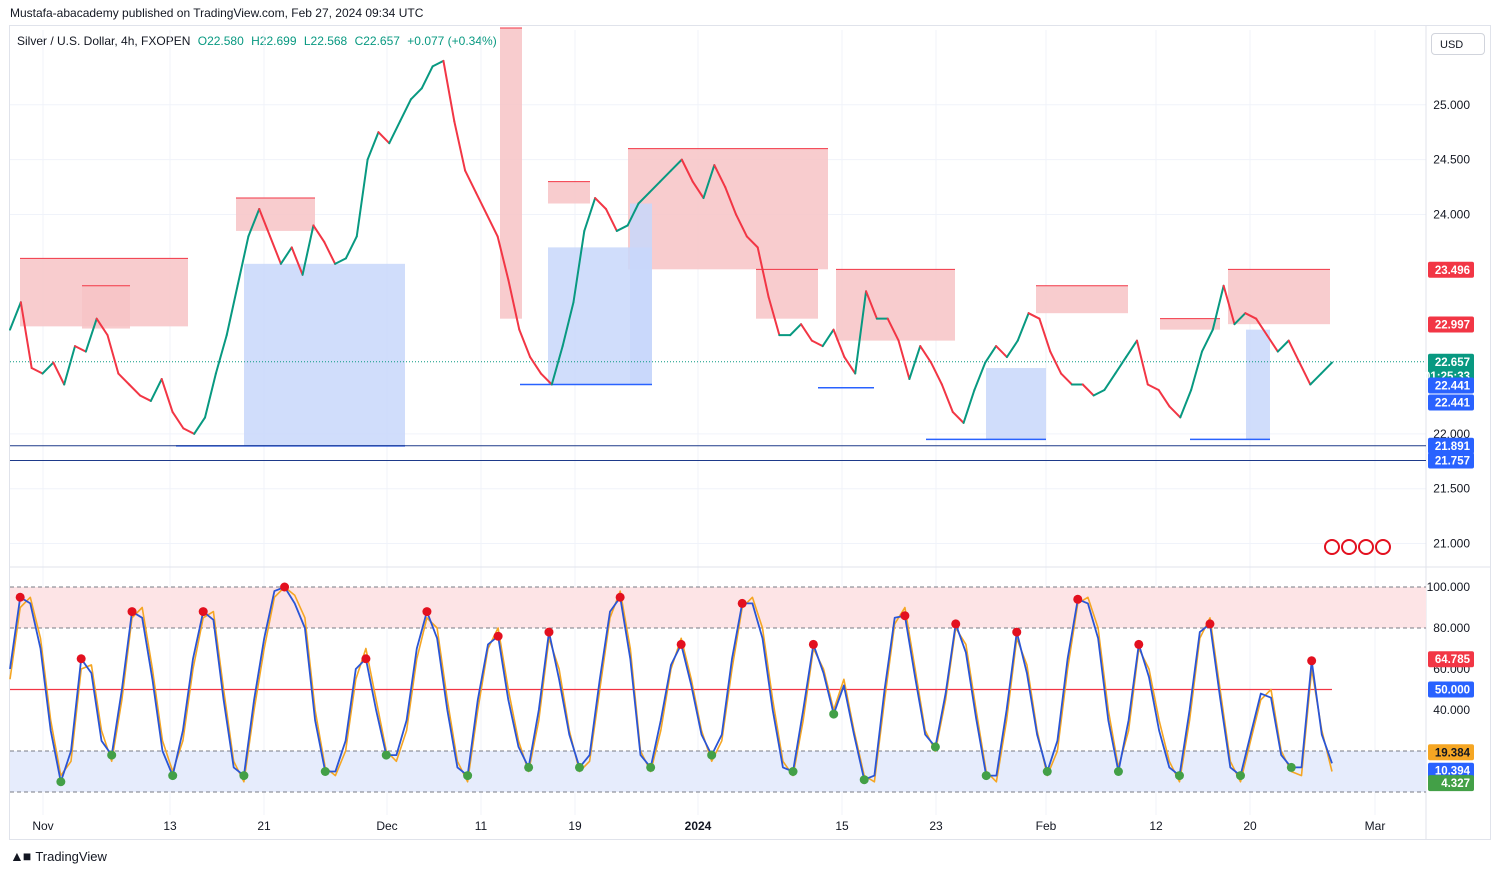 The image size is (1500, 874). I want to click on event-icons, so click(1357, 547).